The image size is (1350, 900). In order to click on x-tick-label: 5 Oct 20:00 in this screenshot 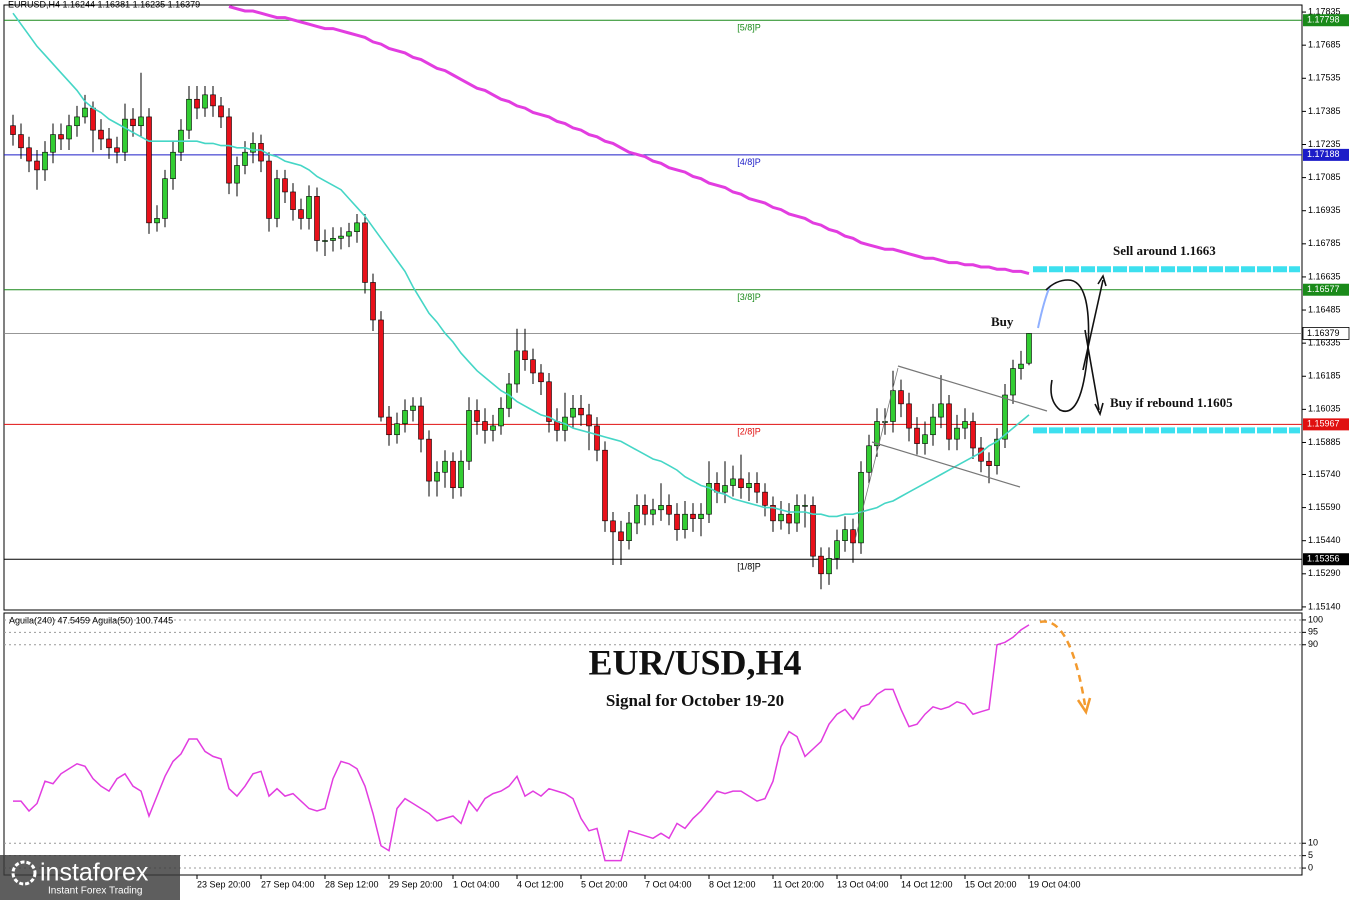, I will do `click(604, 884)`.